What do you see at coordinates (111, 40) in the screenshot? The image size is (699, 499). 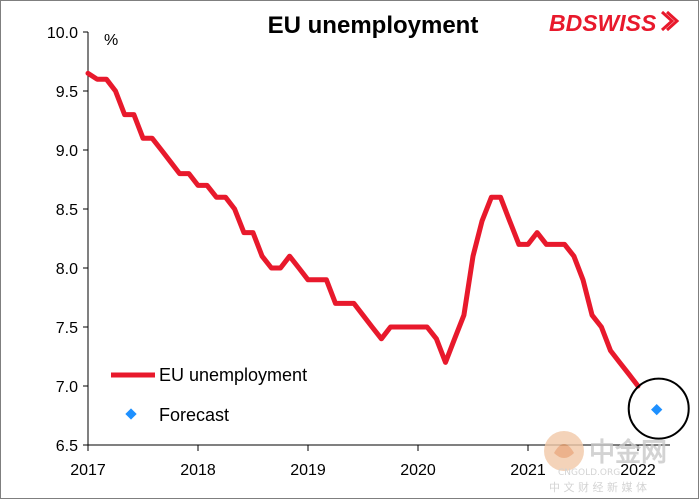 I see `y-axis-unit-label: %` at bounding box center [111, 40].